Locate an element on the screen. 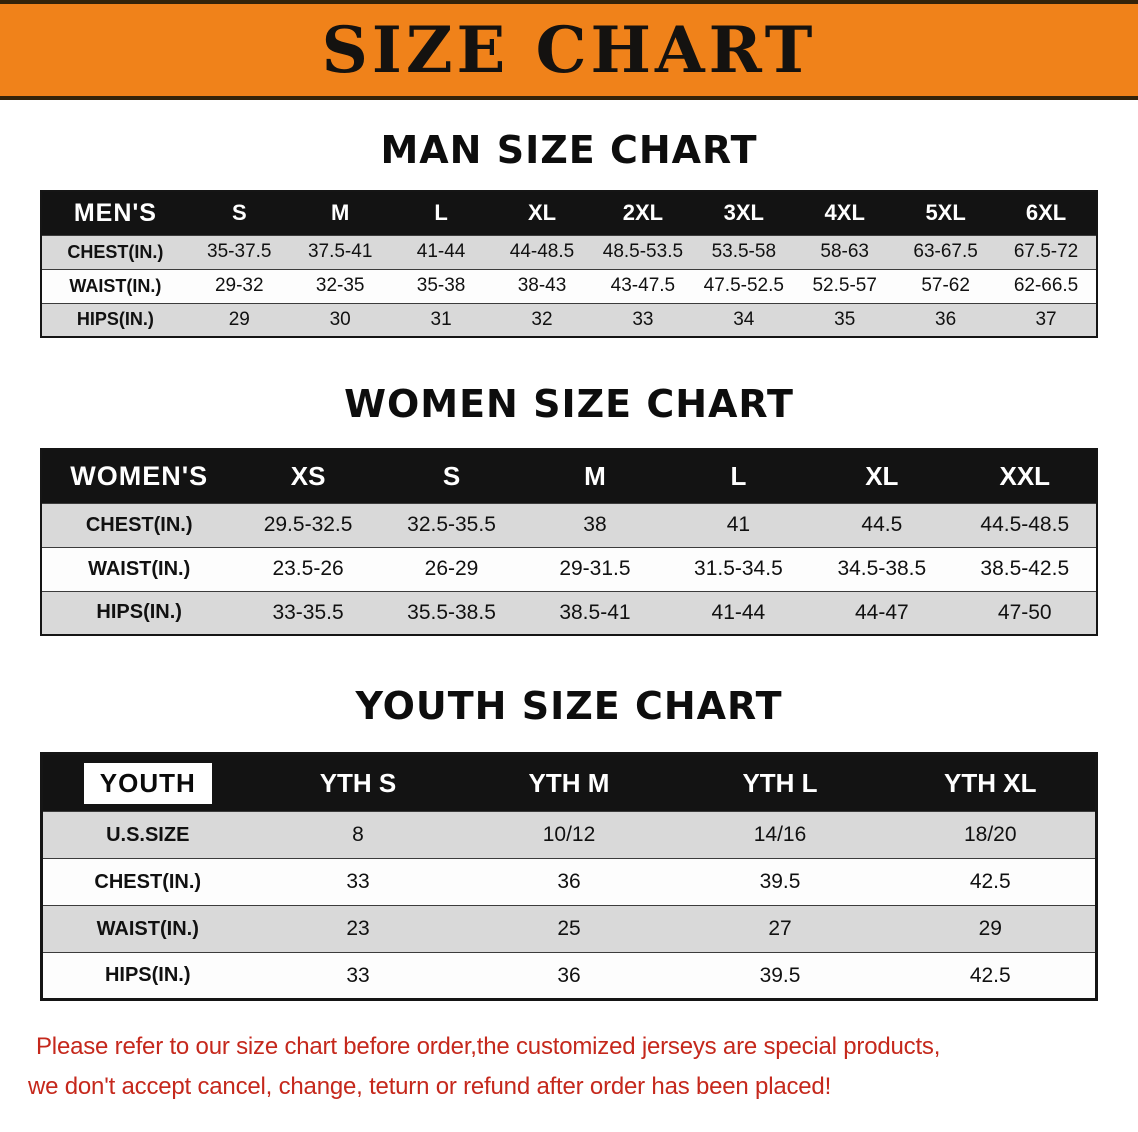 This screenshot has height=1132, width=1138. size-column-header: XS is located at coordinates (308, 475).